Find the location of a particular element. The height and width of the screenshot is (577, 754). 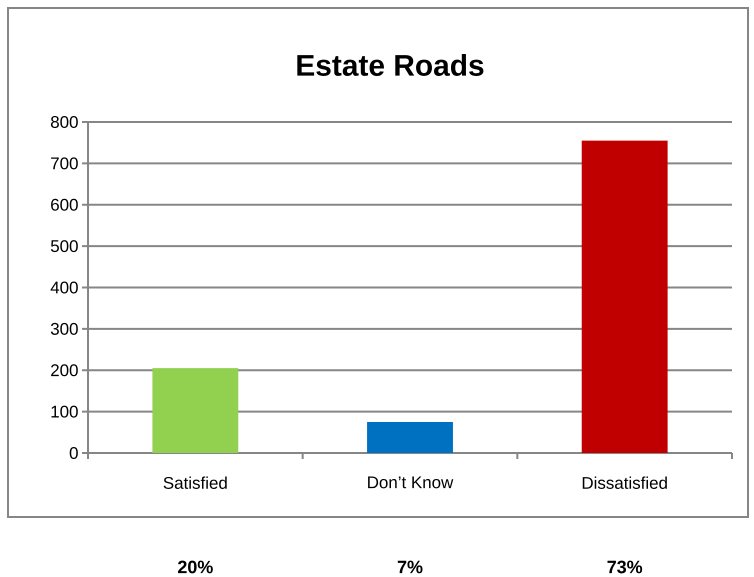

text: 73% is located at coordinates (624, 567).